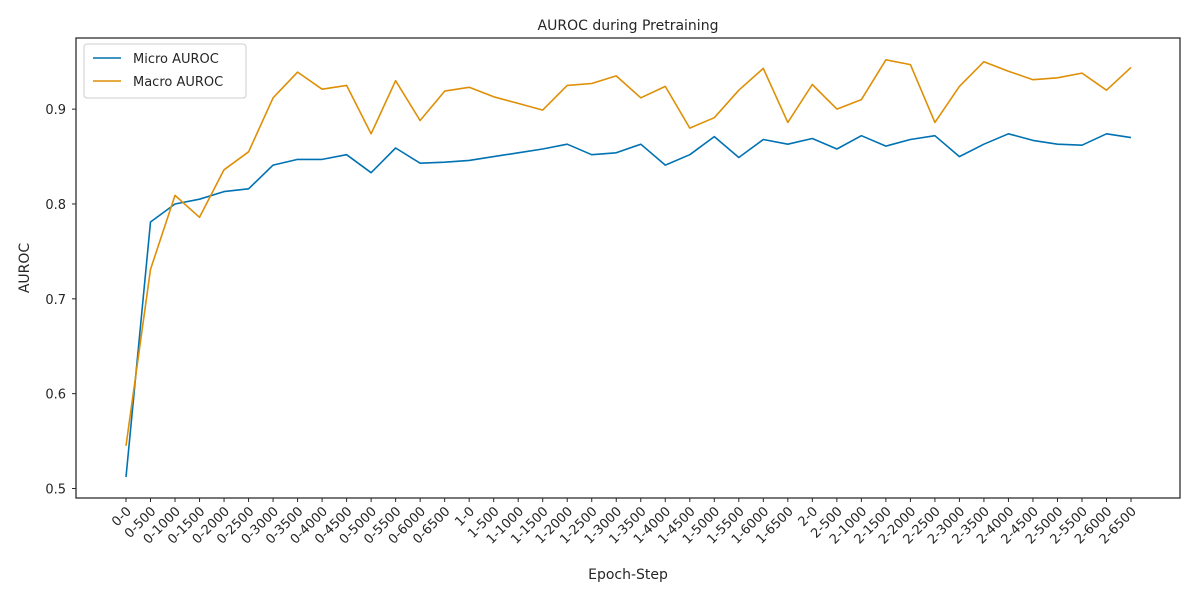 This screenshot has height=600, width=1200. I want to click on legend-label: Macro AUROC, so click(178, 82).